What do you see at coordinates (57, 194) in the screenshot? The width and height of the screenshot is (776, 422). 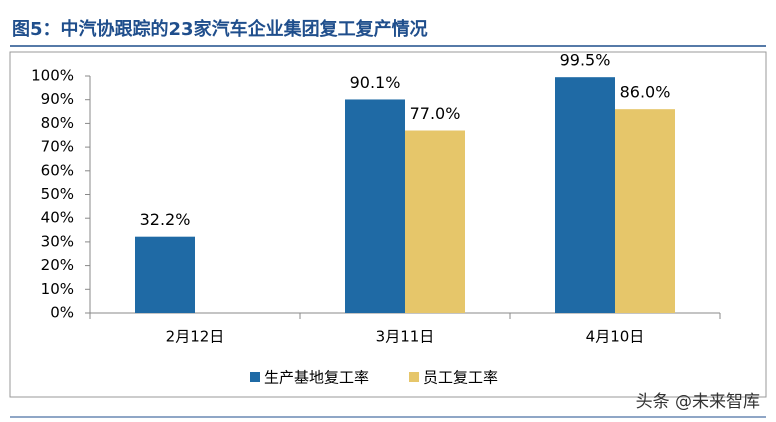 I see `y-tick-label: 50%` at bounding box center [57, 194].